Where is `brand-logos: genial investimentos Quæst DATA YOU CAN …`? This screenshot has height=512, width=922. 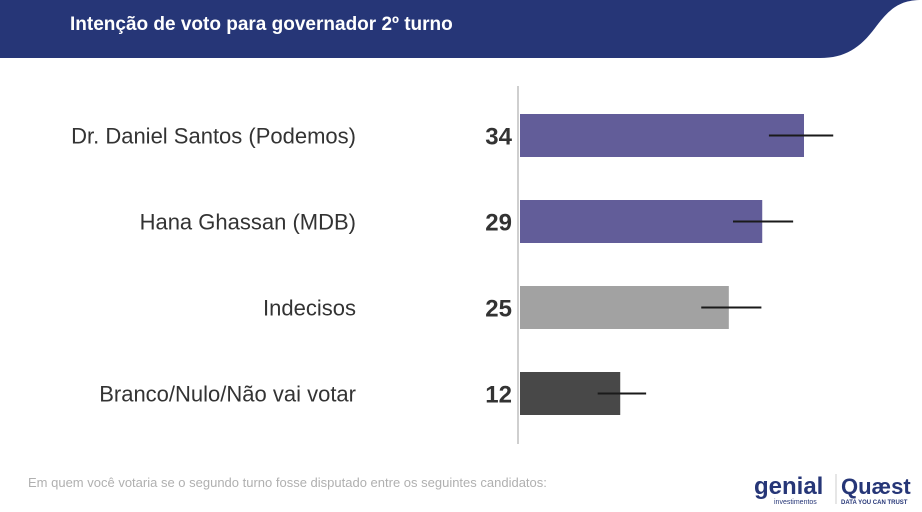 brand-logos: genial investimentos Quæst DATA YOU CAN … is located at coordinates (832, 489).